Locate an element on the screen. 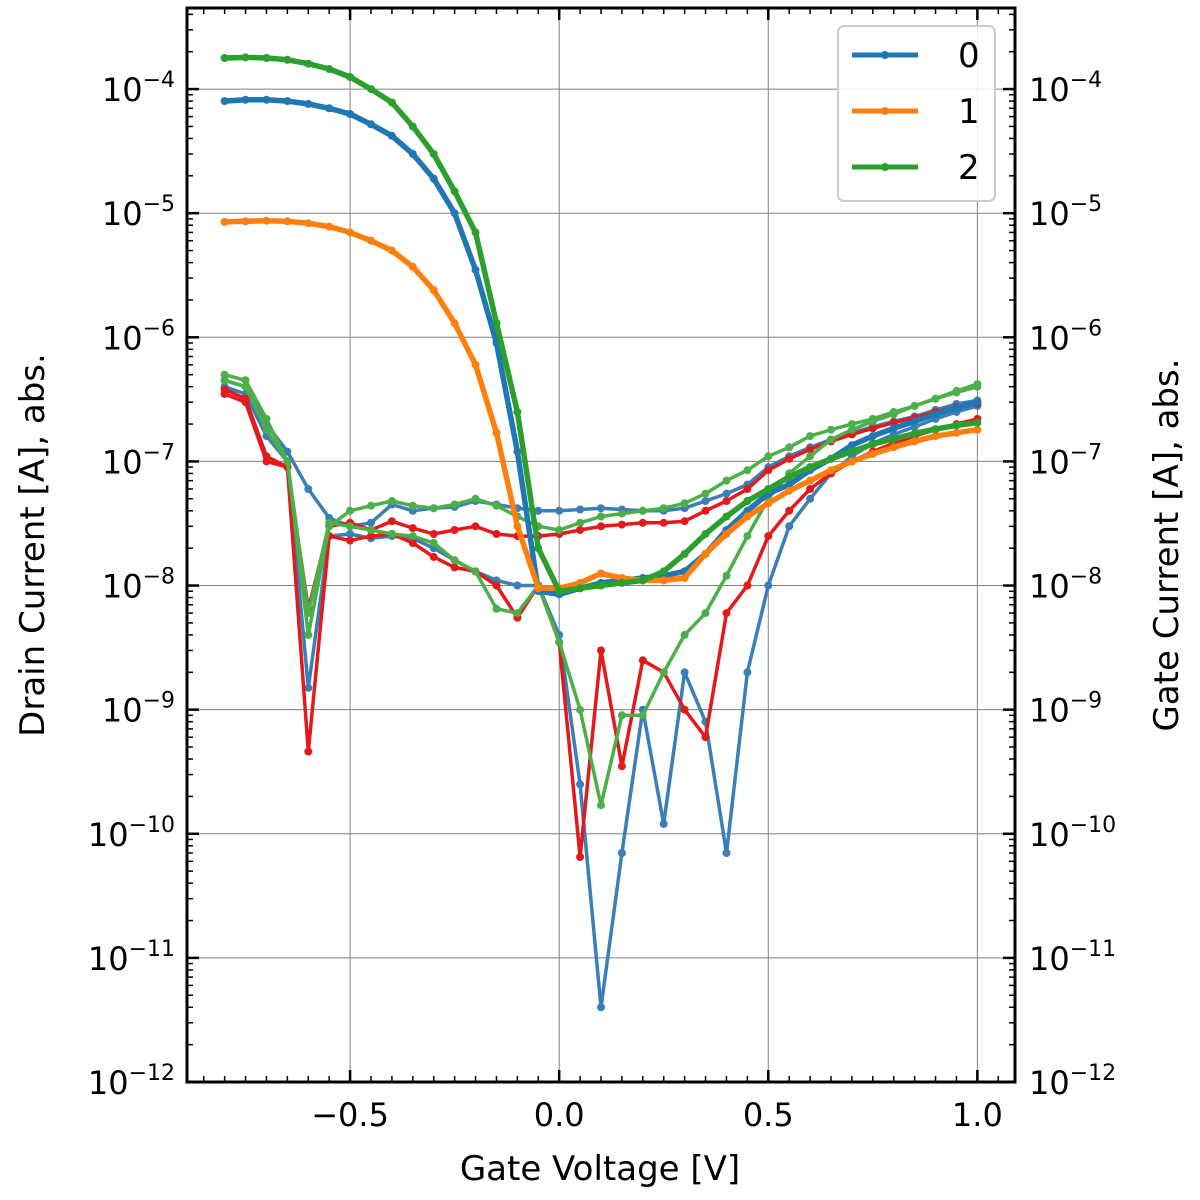 This screenshot has width=1200, height=1200. y-tick-label-left: 10⁻¹⁰ is located at coordinates (131, 833).